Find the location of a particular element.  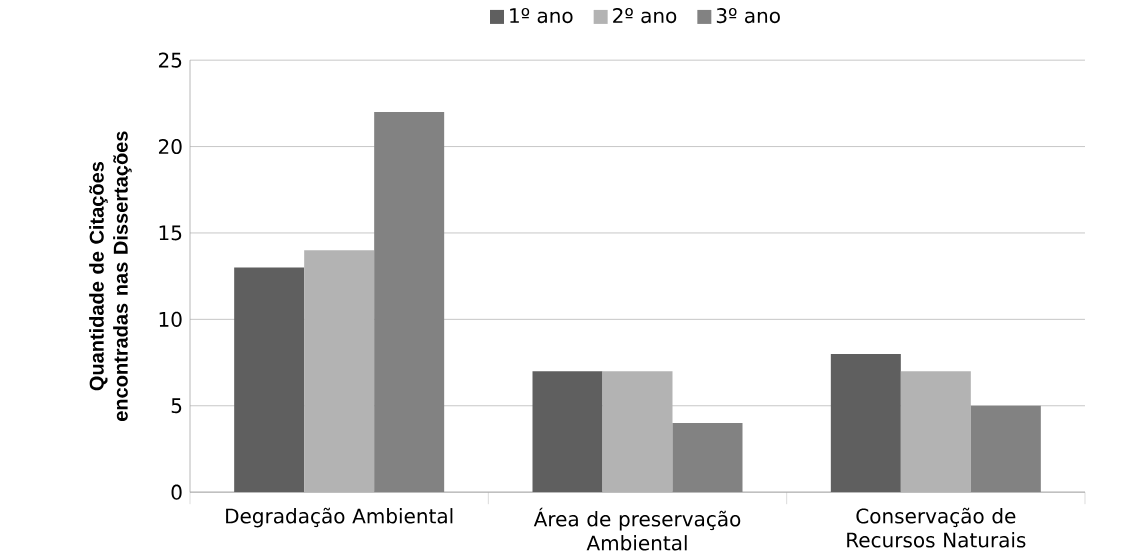

y-tick-label: 20 is located at coordinates (170, 146).